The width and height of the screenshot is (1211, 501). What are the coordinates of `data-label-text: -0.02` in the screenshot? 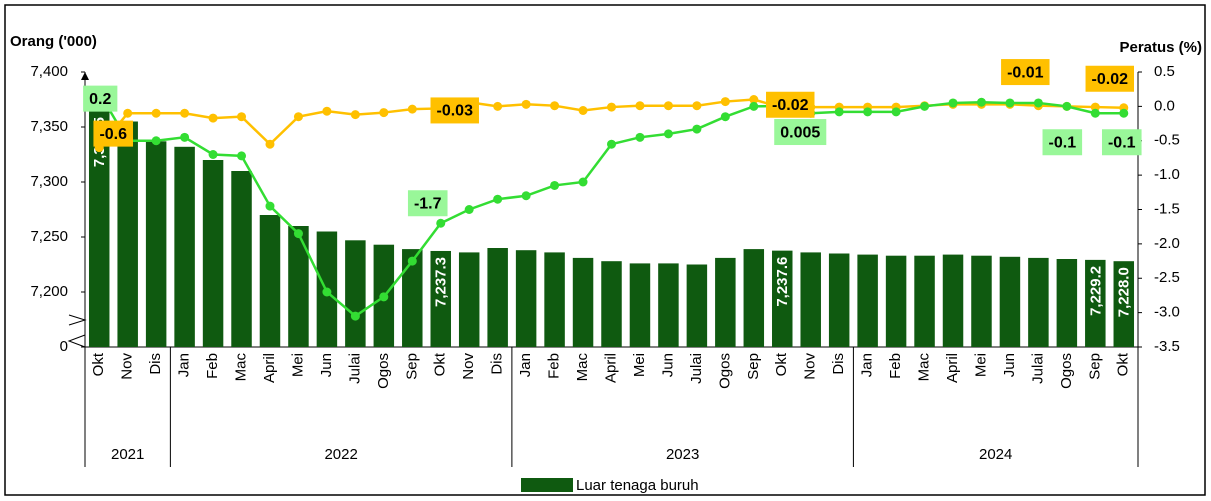 It's located at (790, 105).